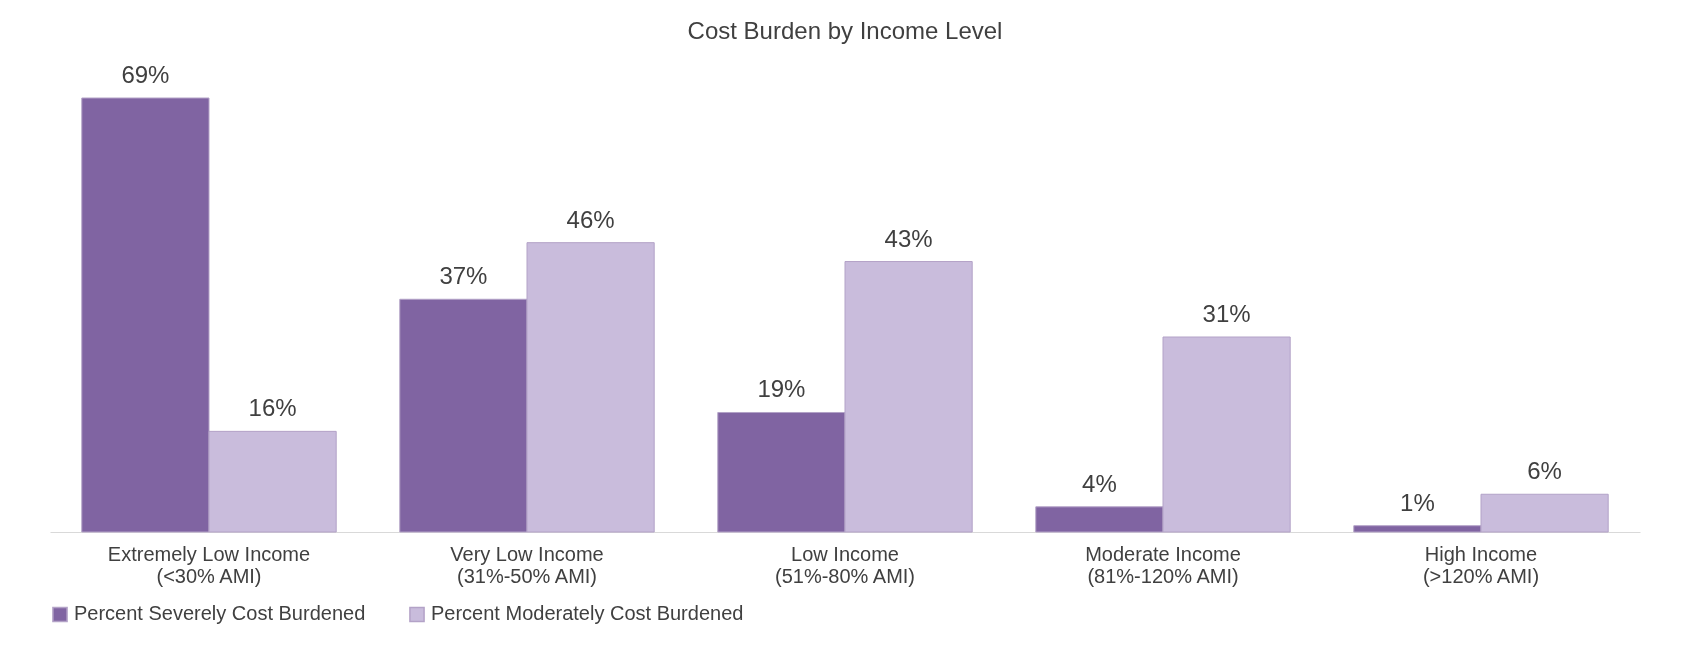  Describe the element at coordinates (463, 276) in the screenshot. I see `data-label: 37%` at that location.